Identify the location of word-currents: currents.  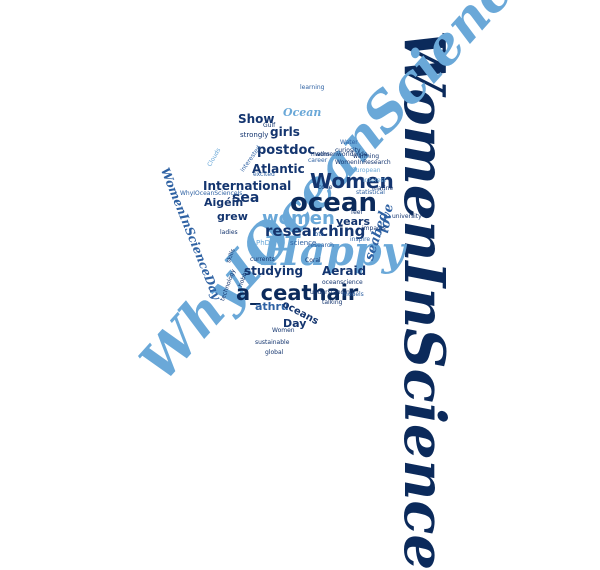
(262, 259).